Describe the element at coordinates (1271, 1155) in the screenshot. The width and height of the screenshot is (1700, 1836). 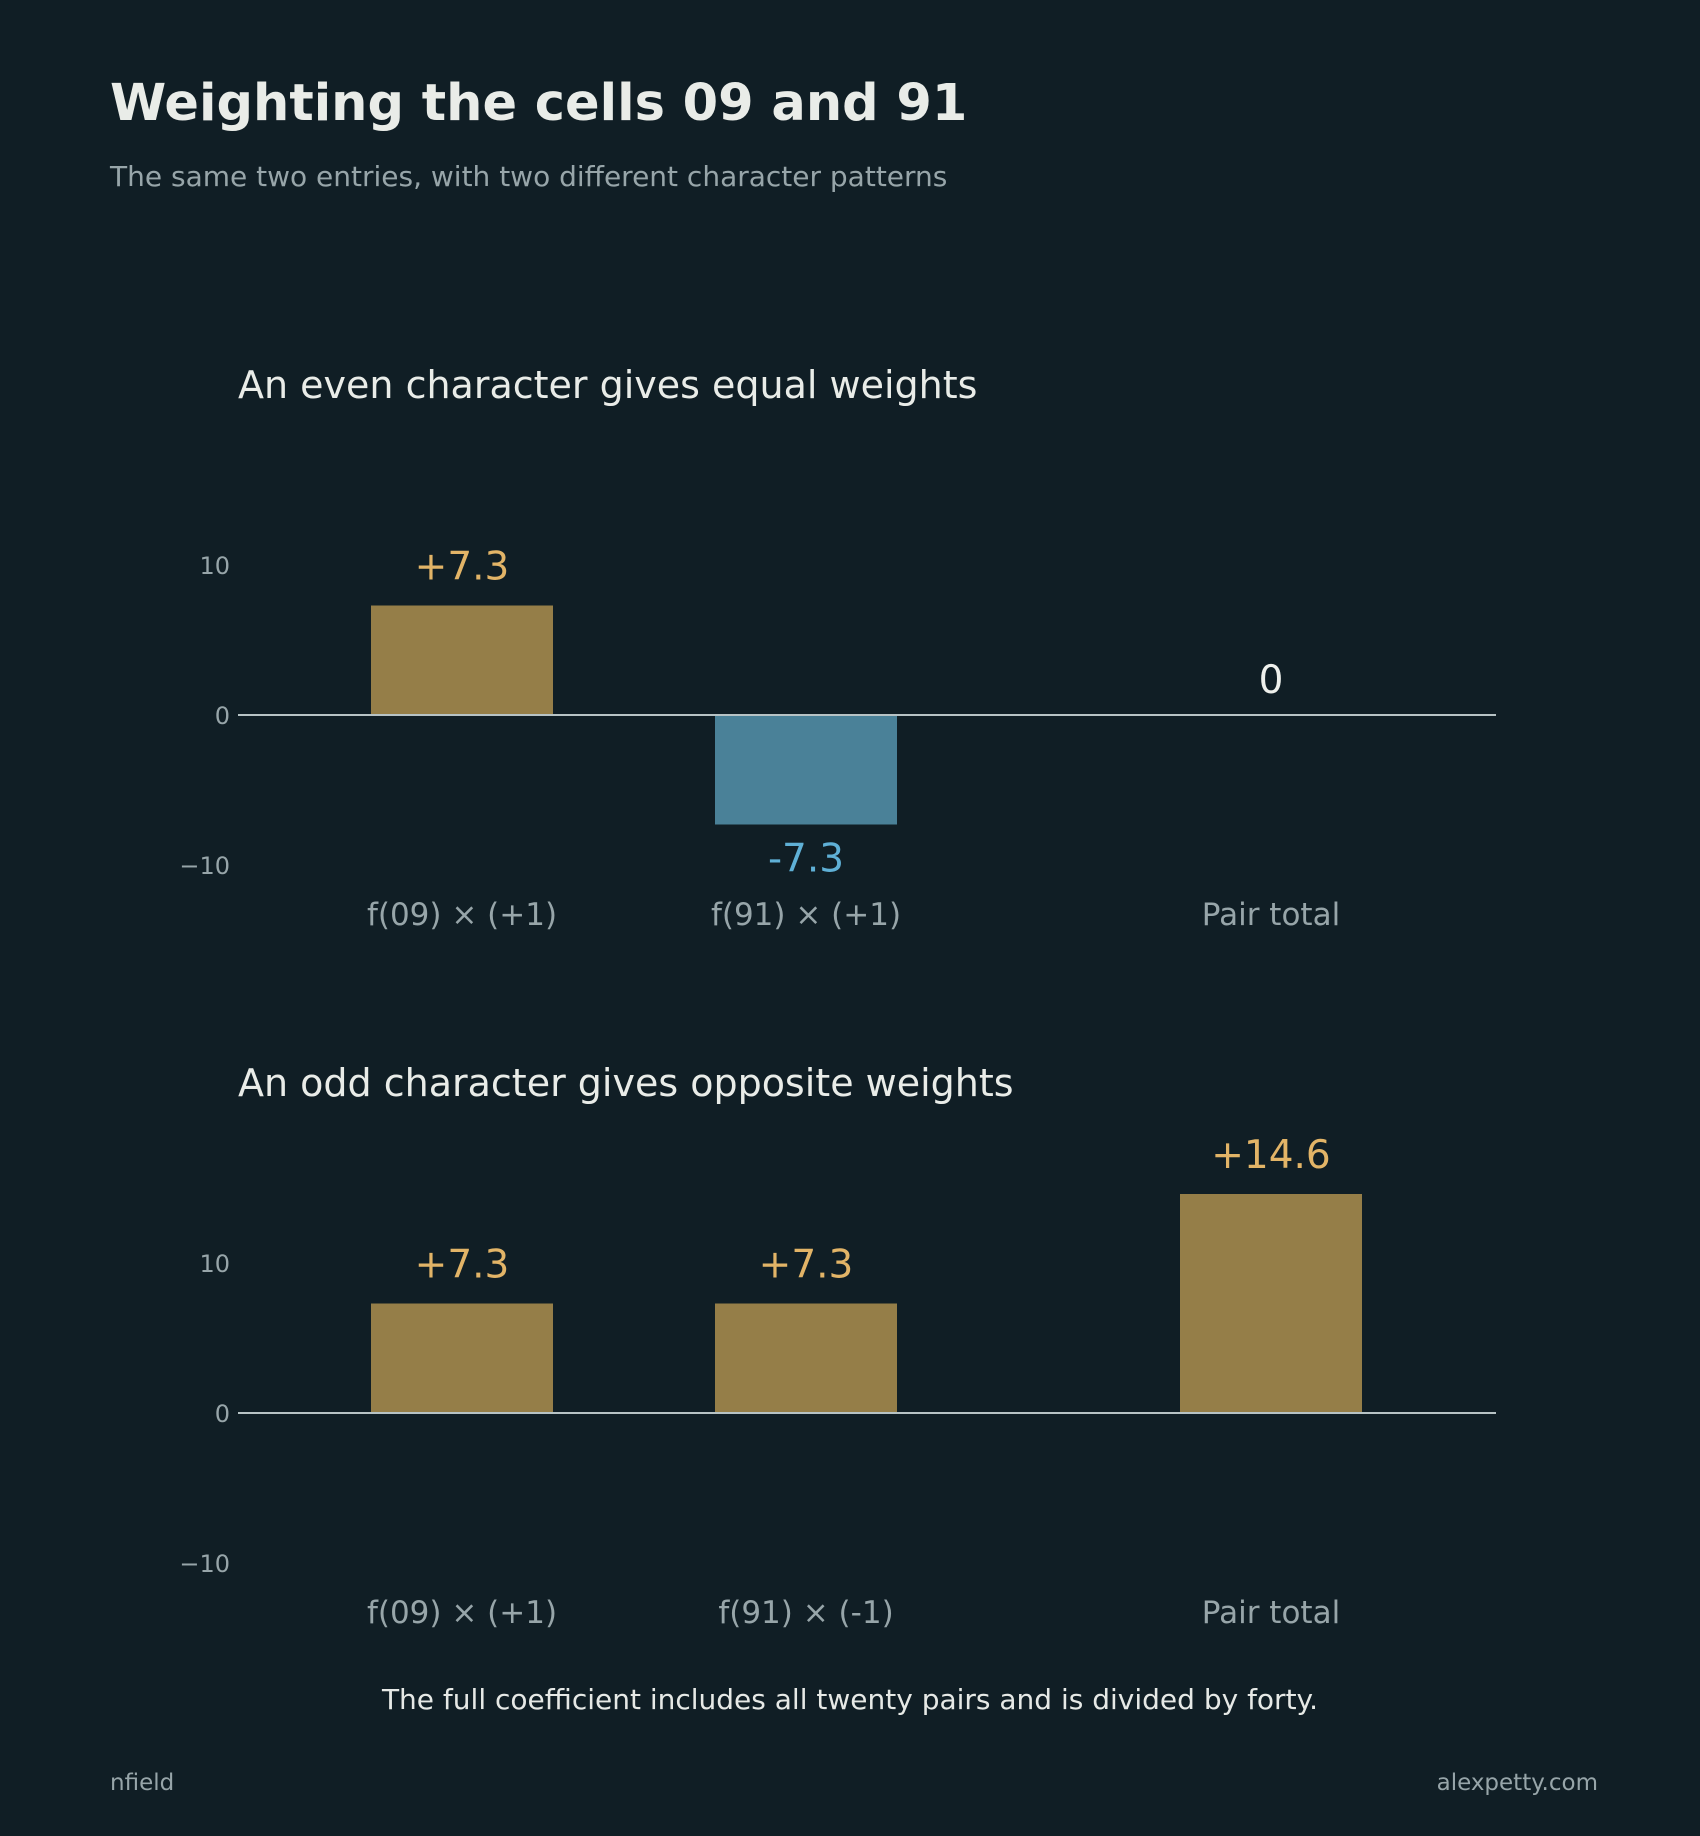
I see `data-label: +14.6` at that location.